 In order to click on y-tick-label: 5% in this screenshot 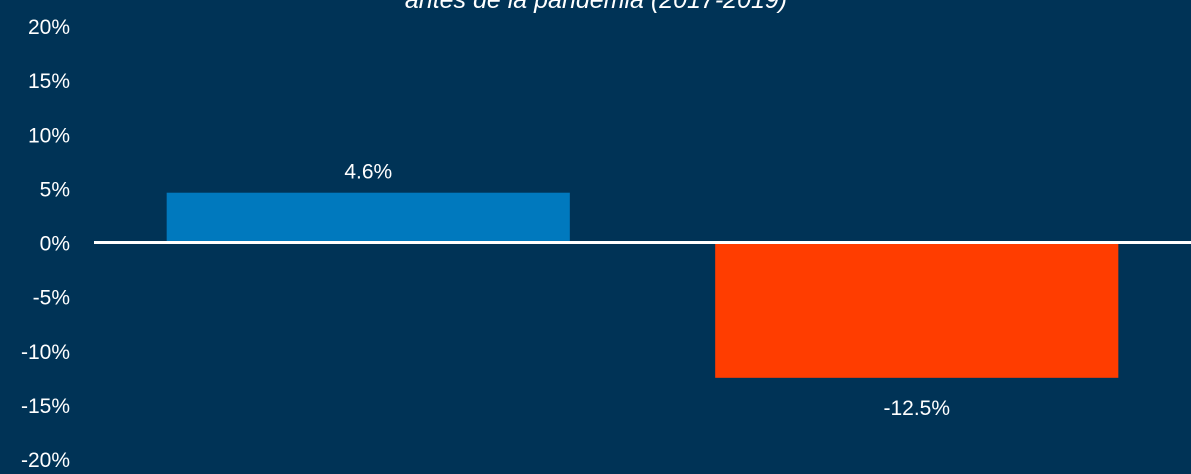, I will do `click(55, 189)`.